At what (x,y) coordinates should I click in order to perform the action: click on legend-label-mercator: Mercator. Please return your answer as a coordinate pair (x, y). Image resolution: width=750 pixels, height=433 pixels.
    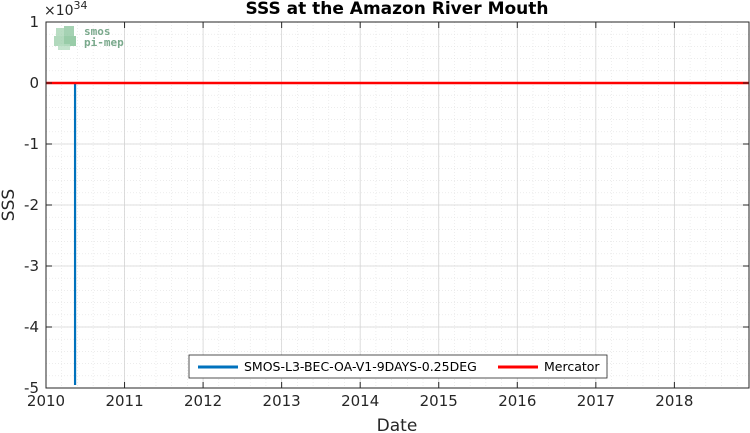
    Looking at the image, I should click on (572, 366).